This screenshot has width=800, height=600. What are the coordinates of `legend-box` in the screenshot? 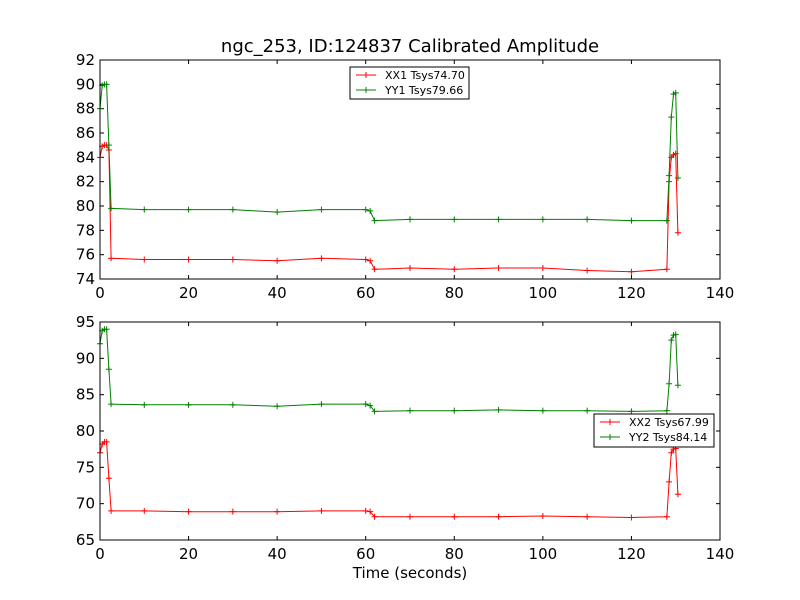 It's located at (409, 83).